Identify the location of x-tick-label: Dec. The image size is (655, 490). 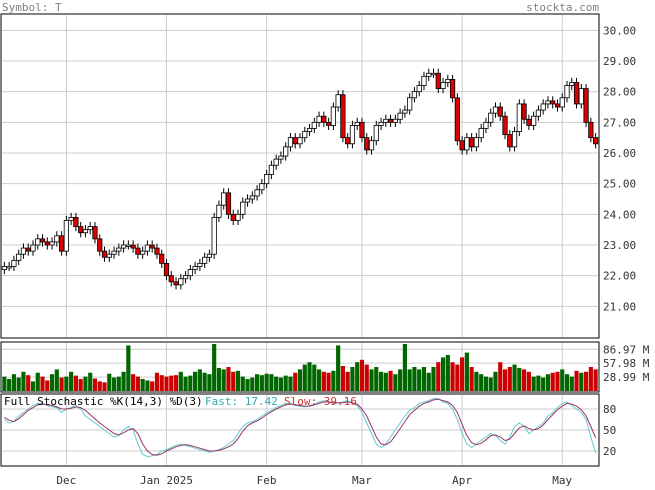
(66, 480).